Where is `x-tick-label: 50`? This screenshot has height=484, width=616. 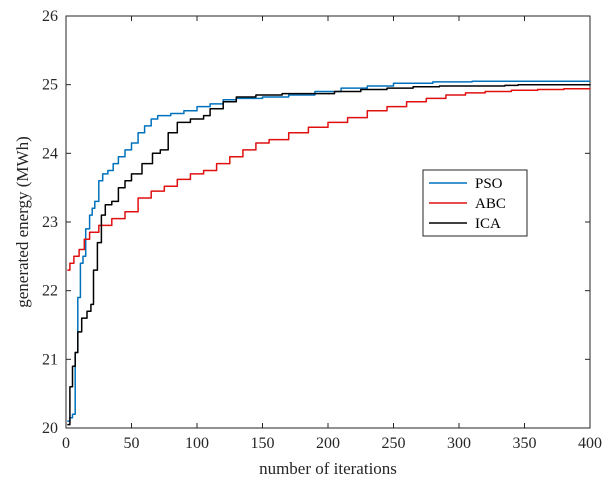
x-tick-label: 50 is located at coordinates (132, 443).